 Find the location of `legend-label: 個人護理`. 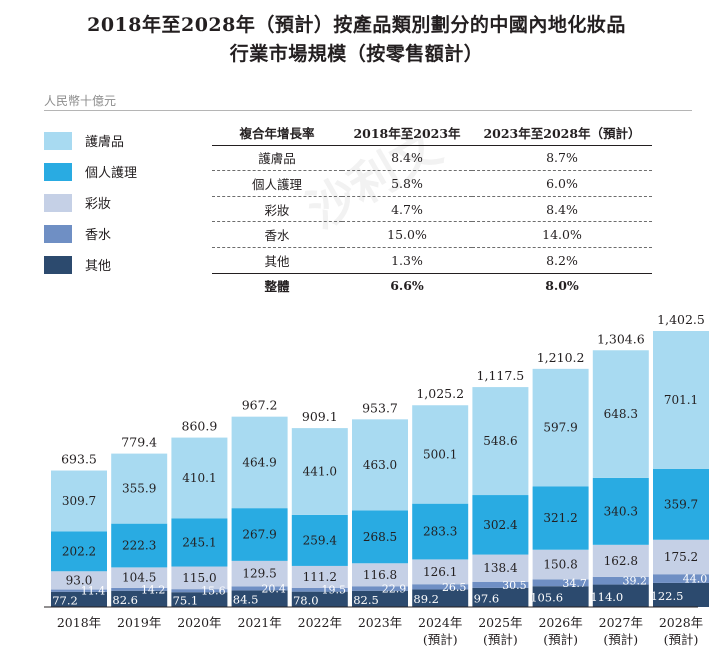

legend-label: 個人護理 is located at coordinates (111, 173).